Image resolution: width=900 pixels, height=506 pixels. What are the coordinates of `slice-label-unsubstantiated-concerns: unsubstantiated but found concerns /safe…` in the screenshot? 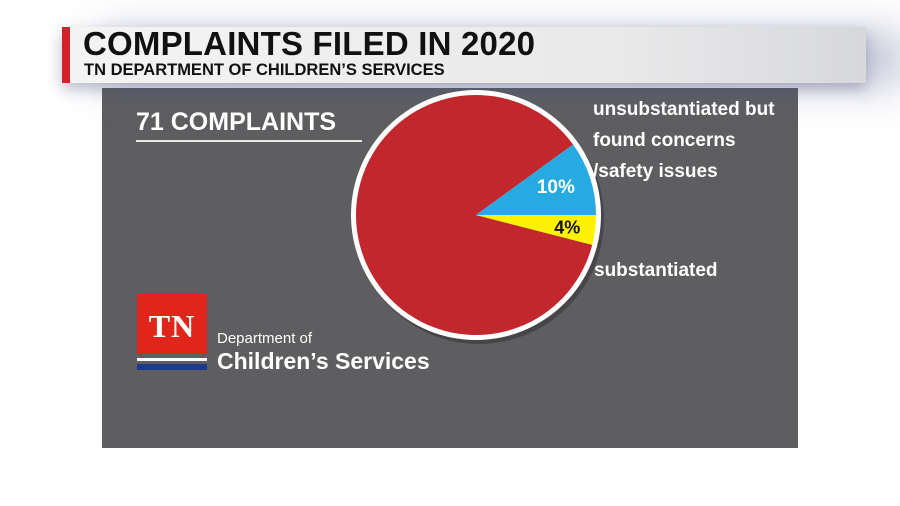 It's located at (684, 140).